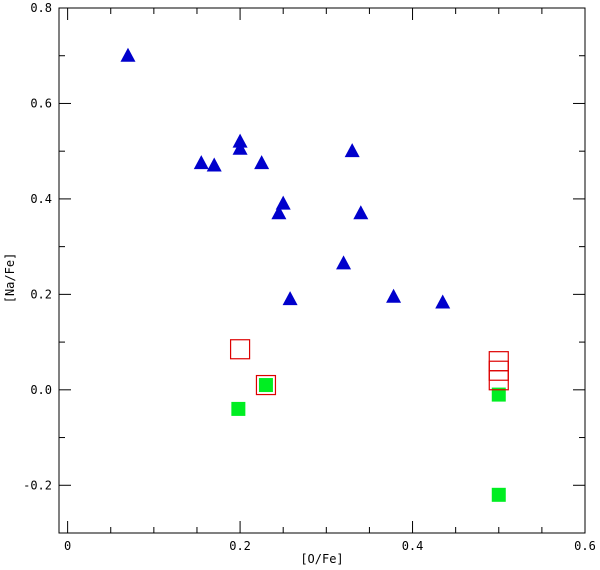 This screenshot has width=600, height=570. Describe the element at coordinates (585, 546) in the screenshot. I see `x-tick-label: 0.6` at that location.